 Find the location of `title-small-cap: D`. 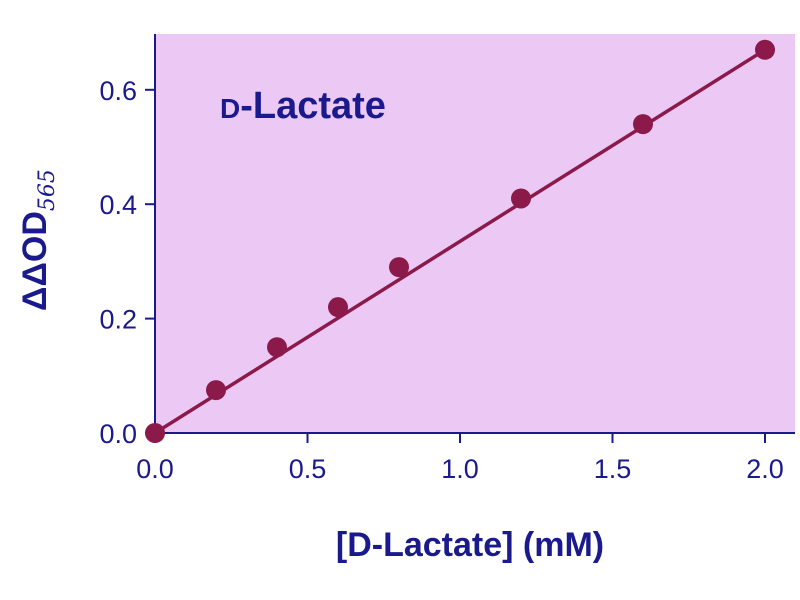

title-small-cap: D is located at coordinates (230, 108).